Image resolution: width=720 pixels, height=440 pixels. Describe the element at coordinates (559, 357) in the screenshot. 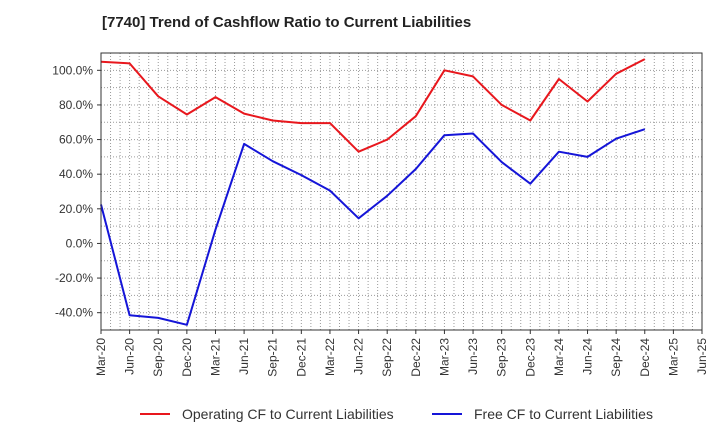

I see `x-tick-label: Mar-24` at that location.